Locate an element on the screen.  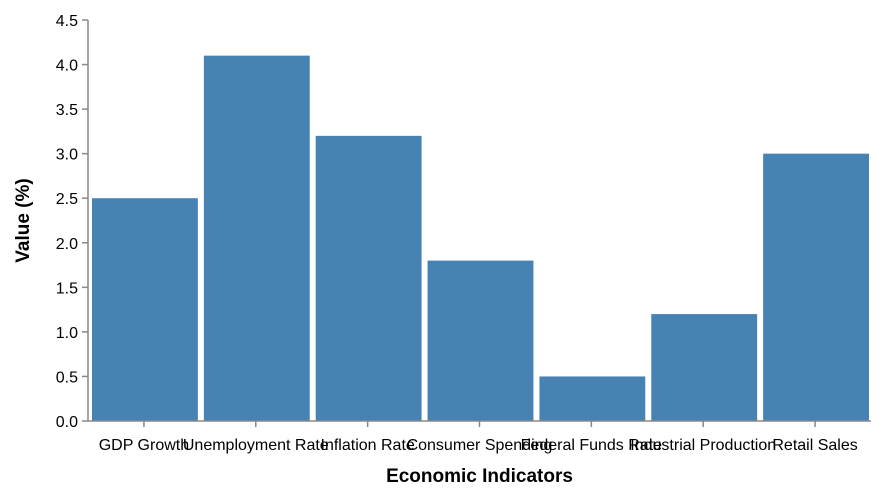
y-tick-label-5: 2.5 is located at coordinates (67, 199).